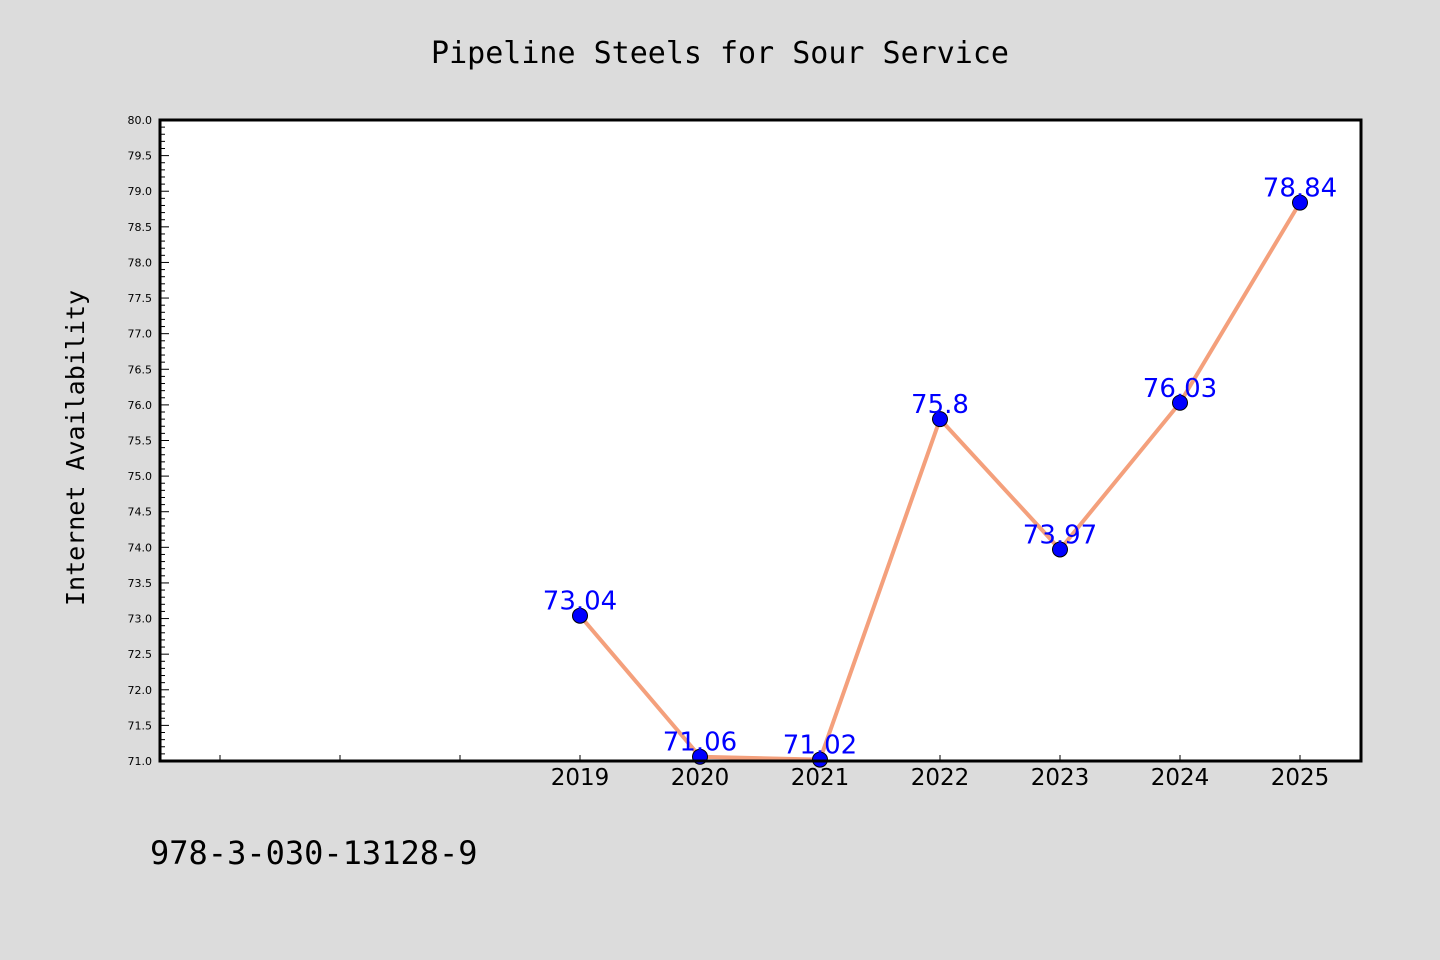  I want to click on x-tick-label: 2024, so click(1180, 778).